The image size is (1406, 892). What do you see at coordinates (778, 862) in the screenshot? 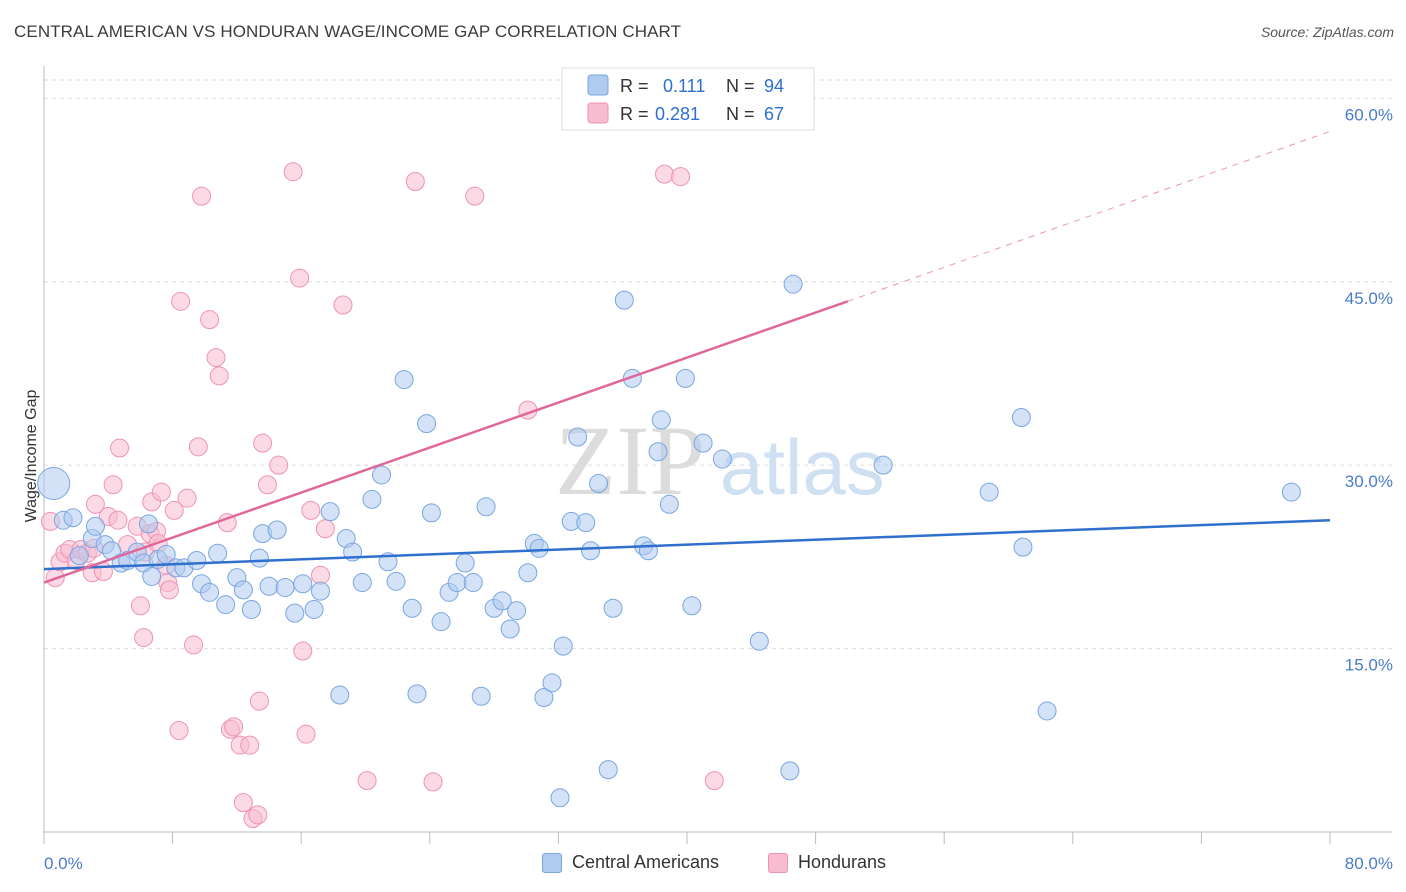
I see `bottom-legend-swatch-pink` at bounding box center [778, 862].